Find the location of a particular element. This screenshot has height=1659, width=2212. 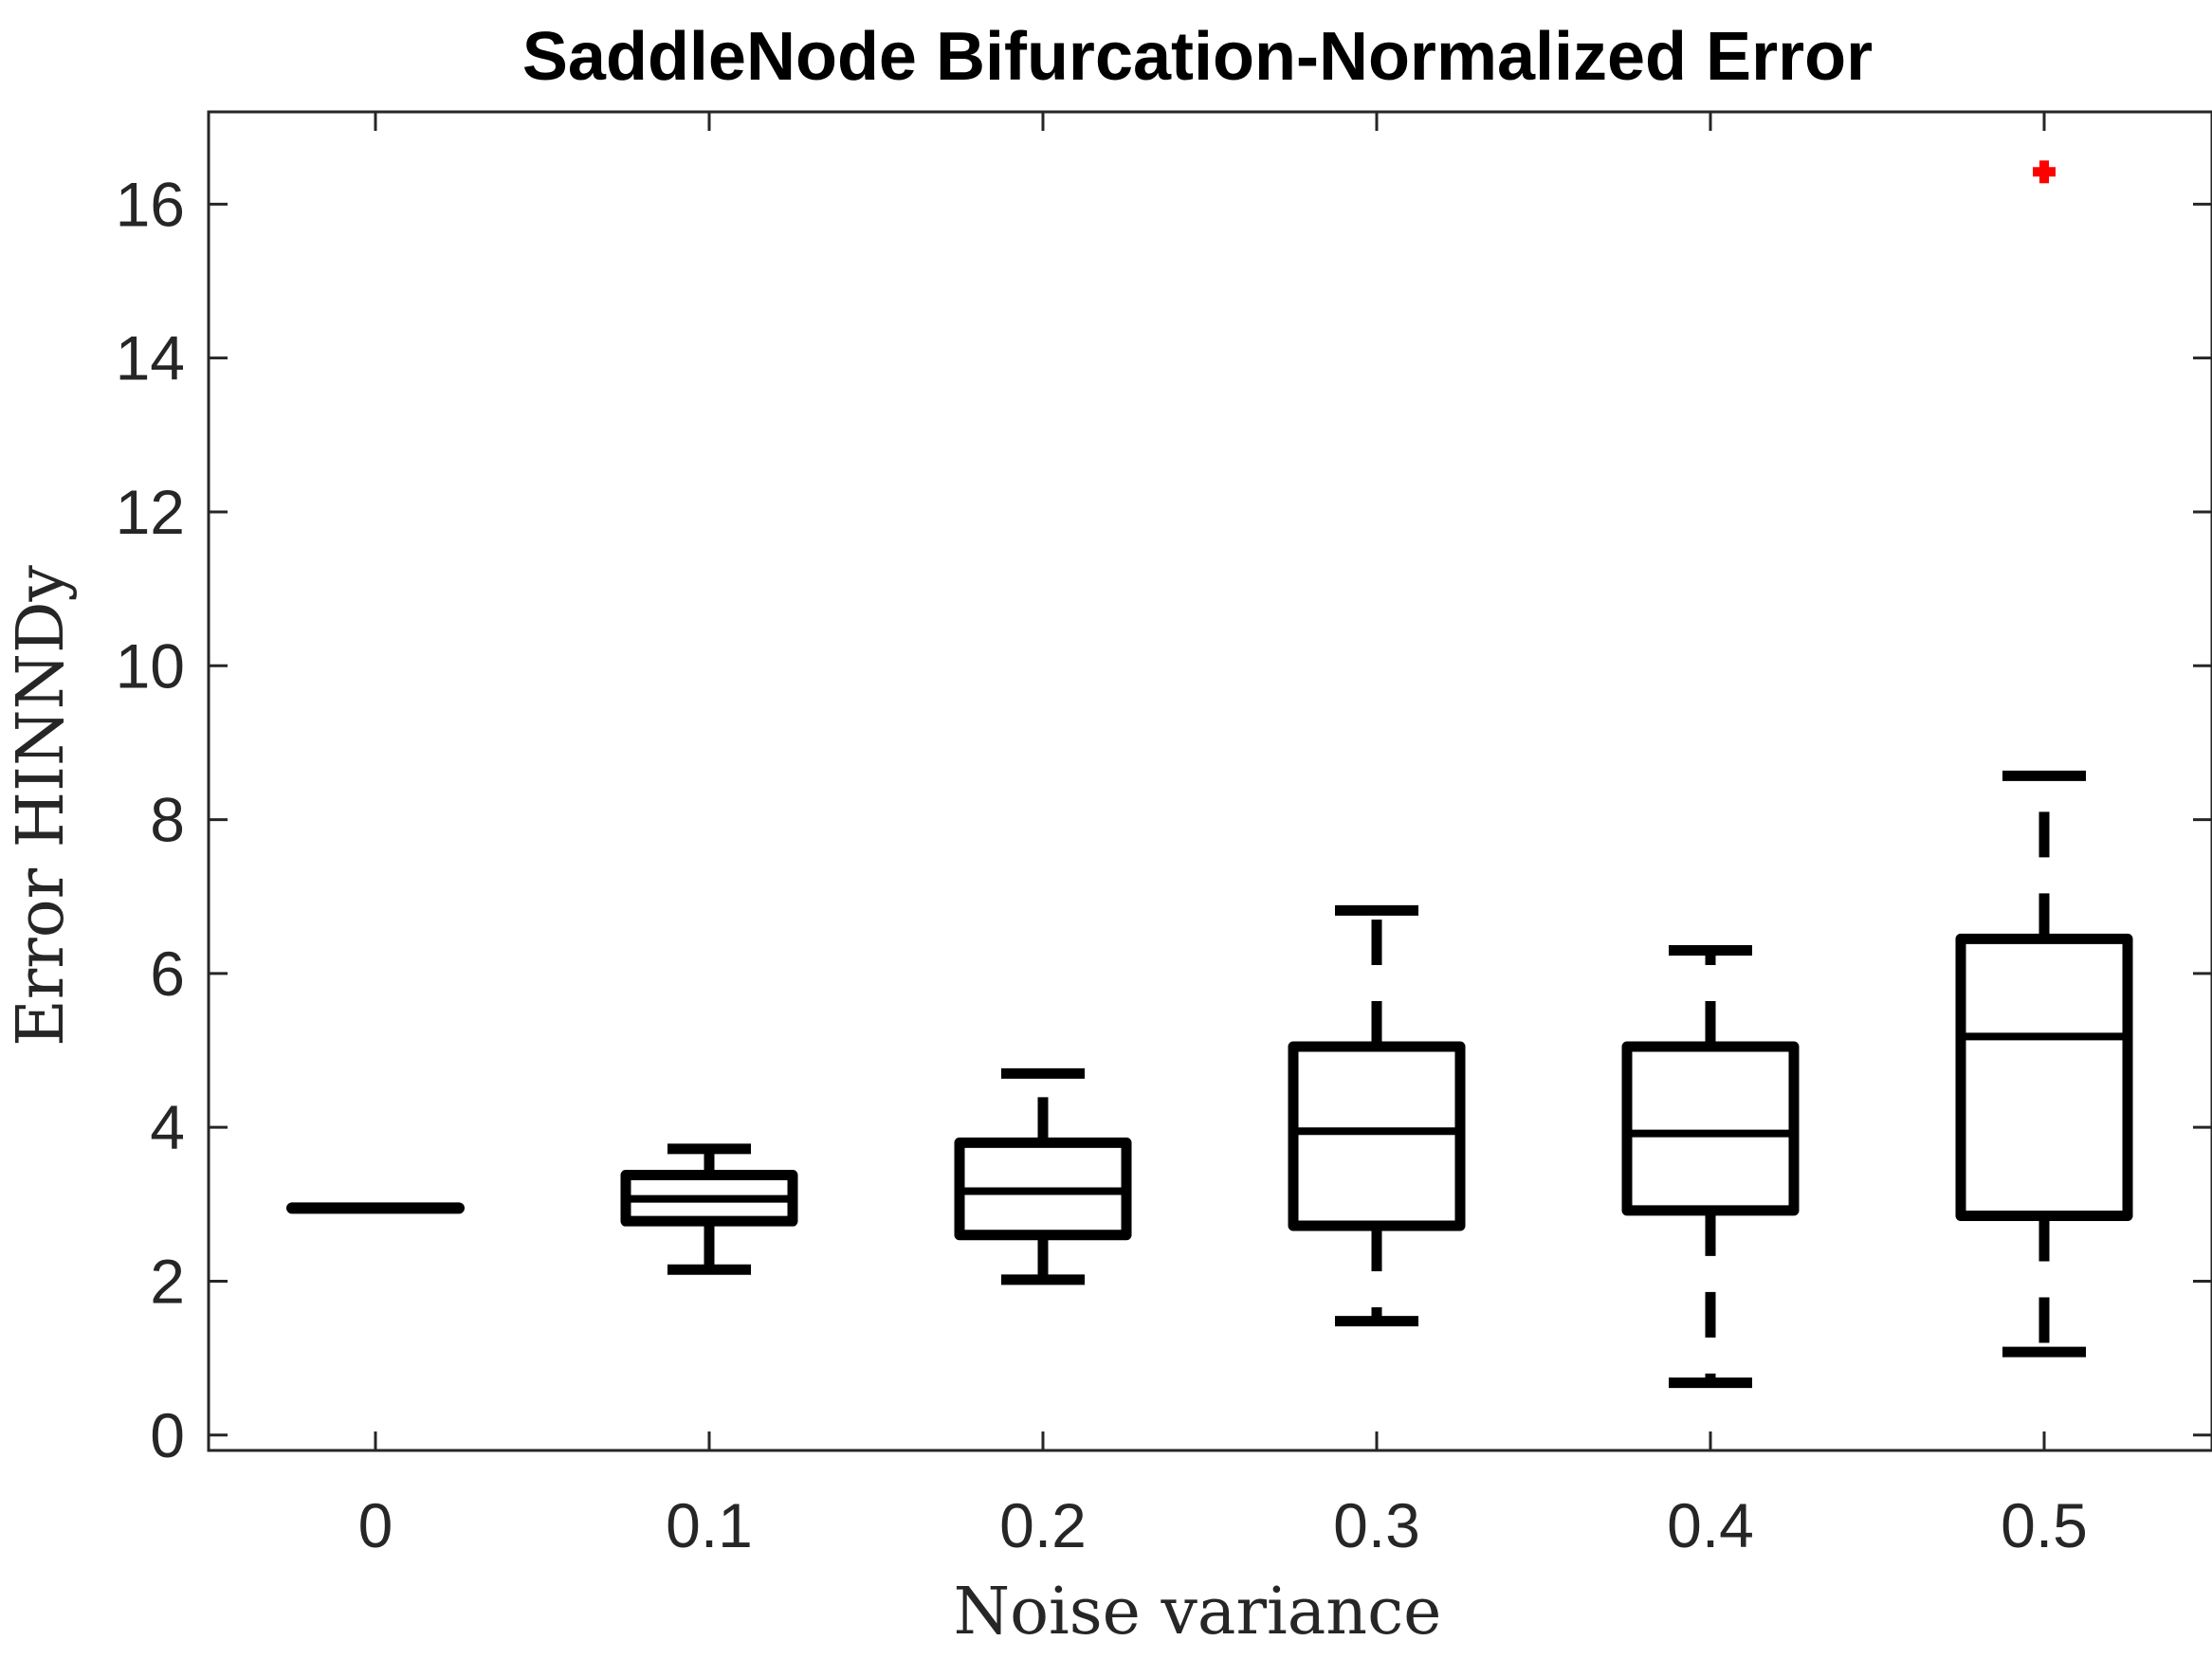

y-tick-label: 6 is located at coordinates (167, 974).